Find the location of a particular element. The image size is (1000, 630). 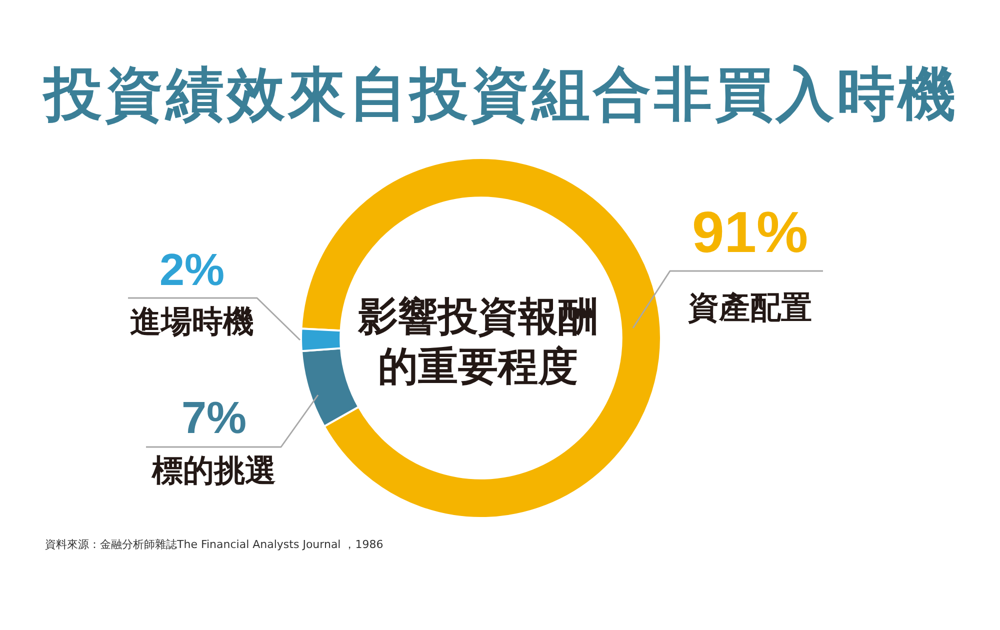

slice-label: 資產配置 is located at coordinates (749, 308).